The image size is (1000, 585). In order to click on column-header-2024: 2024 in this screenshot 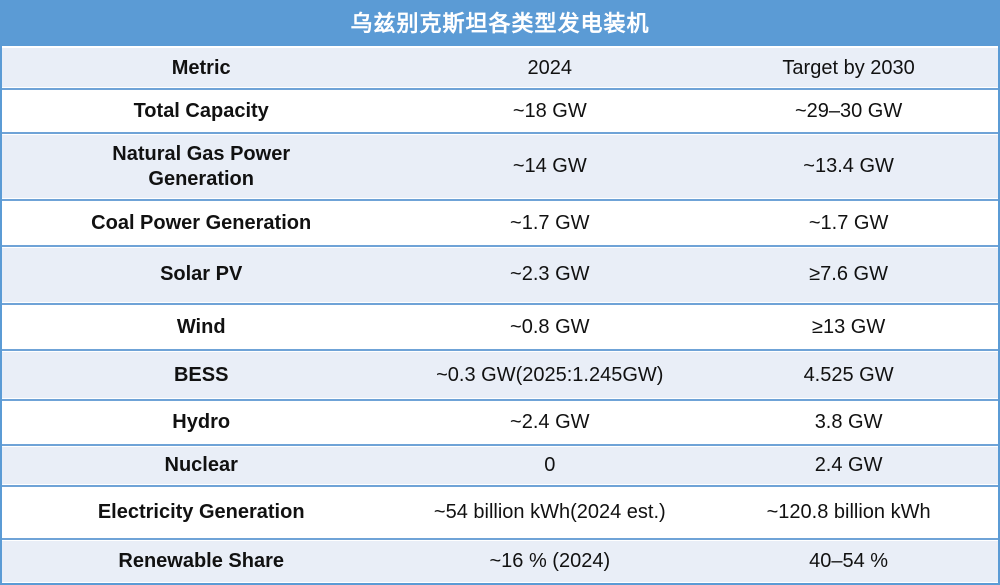, I will do `click(550, 67)`.